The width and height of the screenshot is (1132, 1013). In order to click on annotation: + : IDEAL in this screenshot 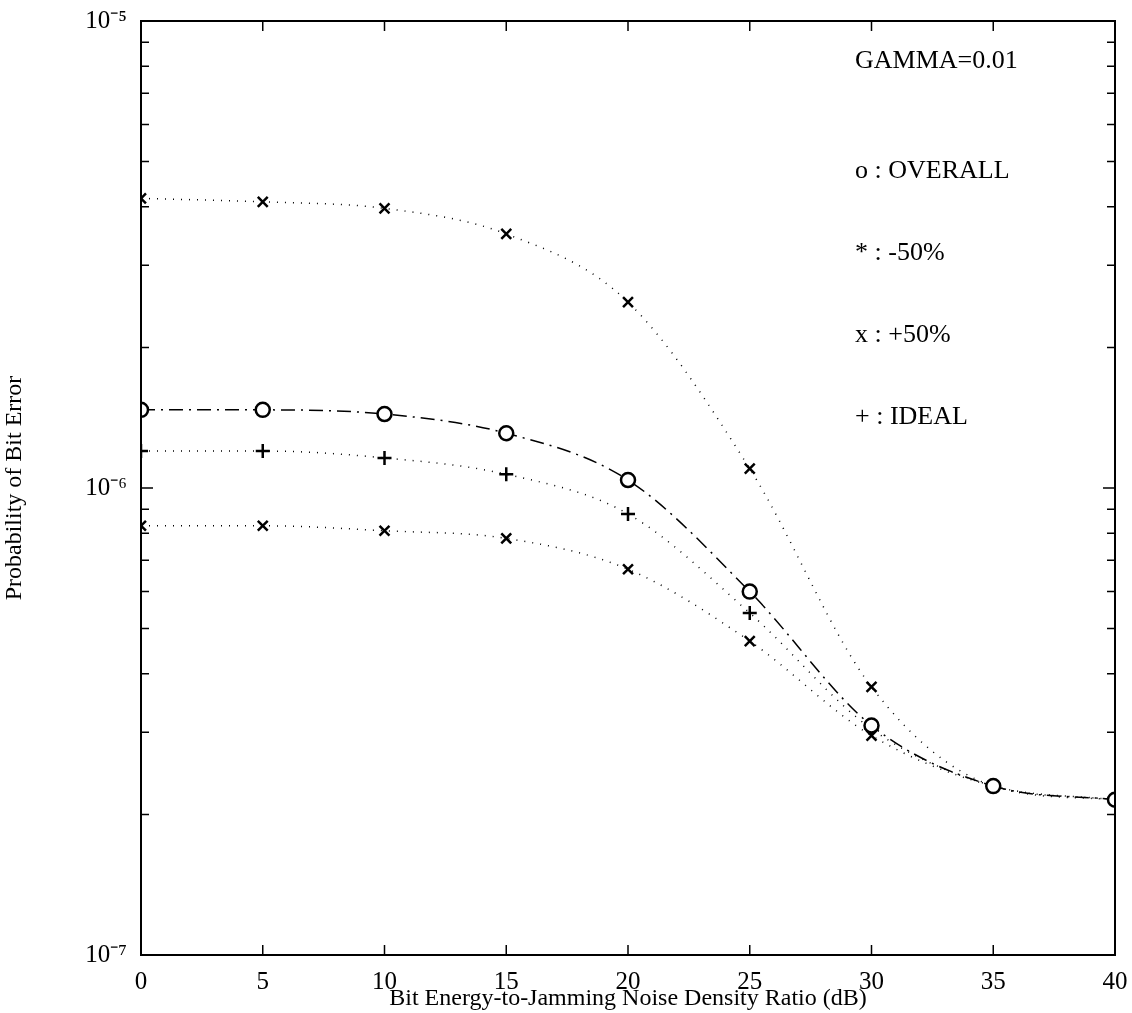, I will do `click(911, 415)`.